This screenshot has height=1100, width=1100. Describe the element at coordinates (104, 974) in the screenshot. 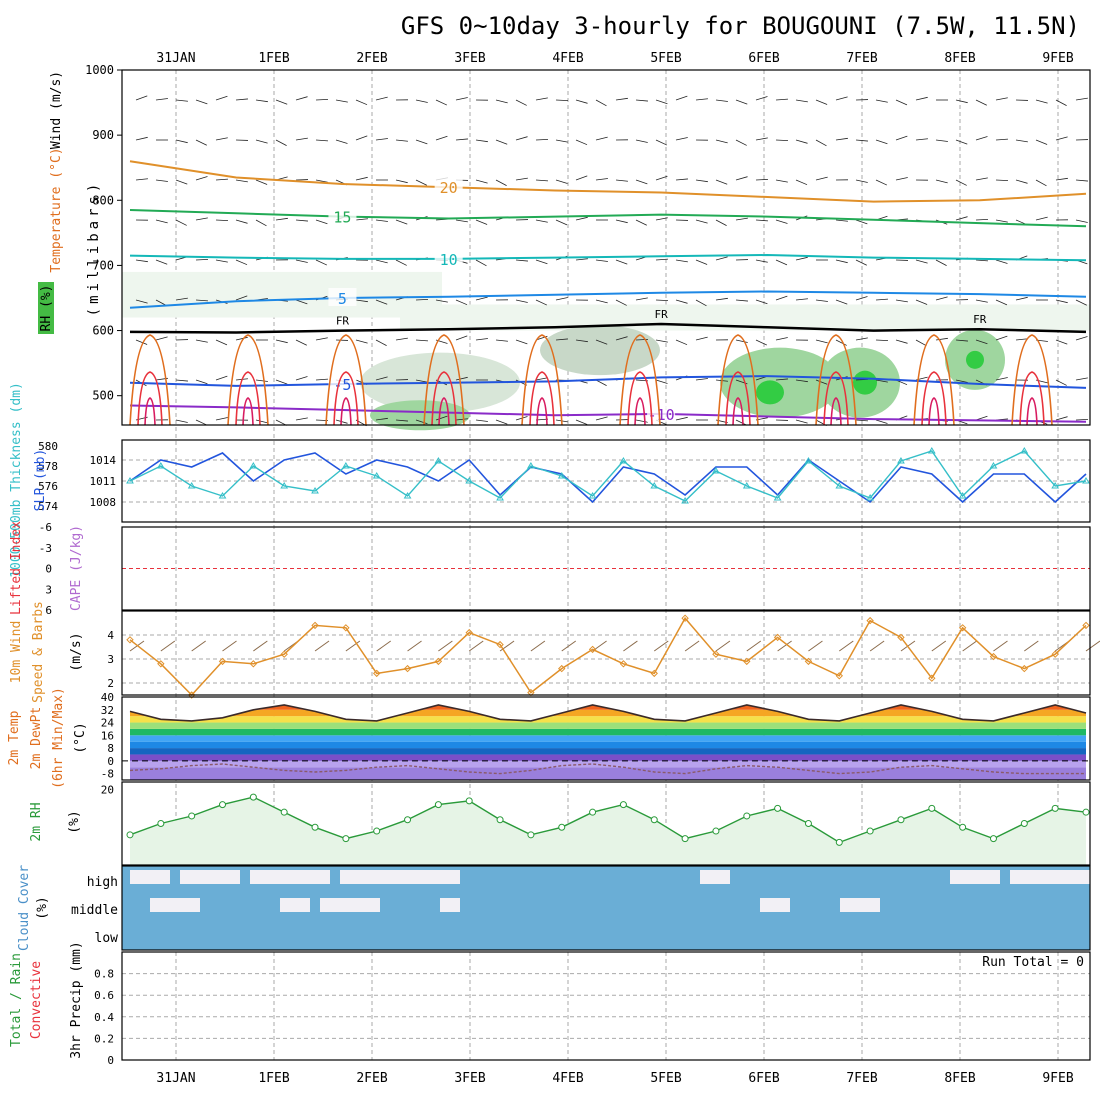

I see `precip-tick-label: 0.8` at that location.